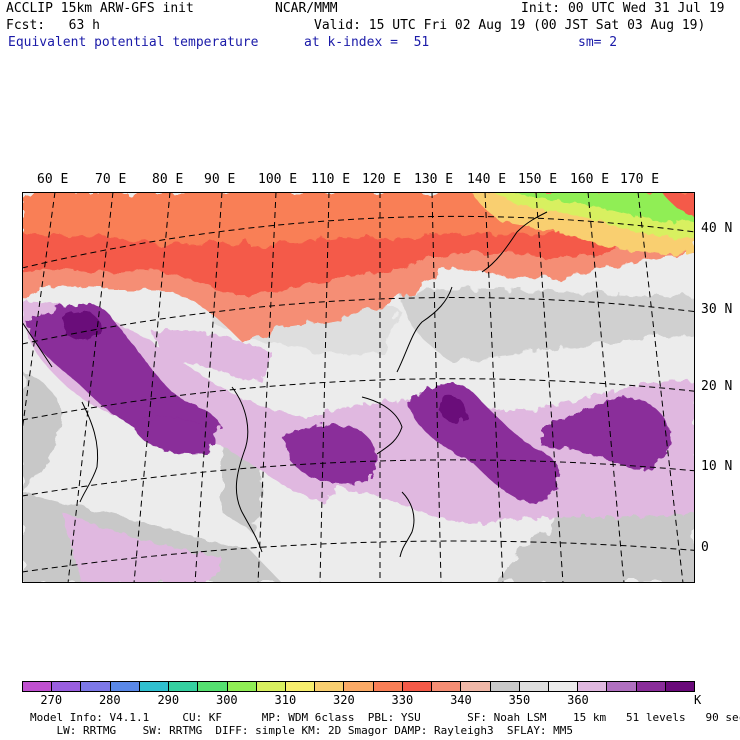 The image size is (740, 740). What do you see at coordinates (53, 179) in the screenshot?
I see `longitude-label: 60 E` at bounding box center [53, 179].